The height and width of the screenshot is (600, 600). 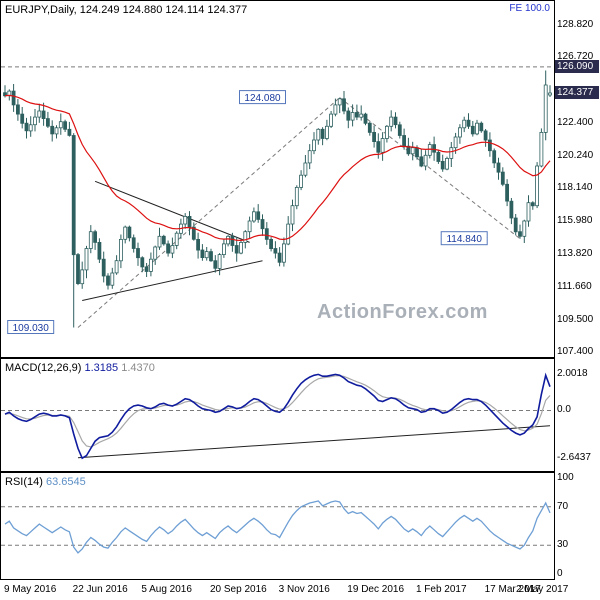 I want to click on price-axis-label: 107.400, so click(x=575, y=352).